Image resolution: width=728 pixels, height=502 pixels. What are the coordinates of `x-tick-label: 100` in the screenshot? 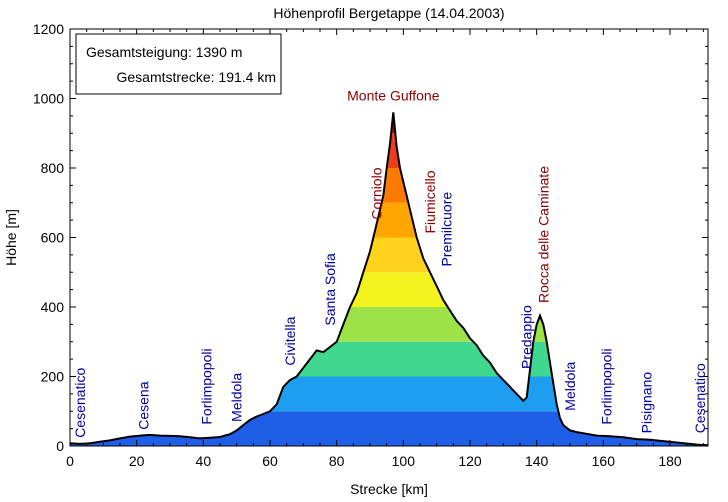 It's located at (404, 461).